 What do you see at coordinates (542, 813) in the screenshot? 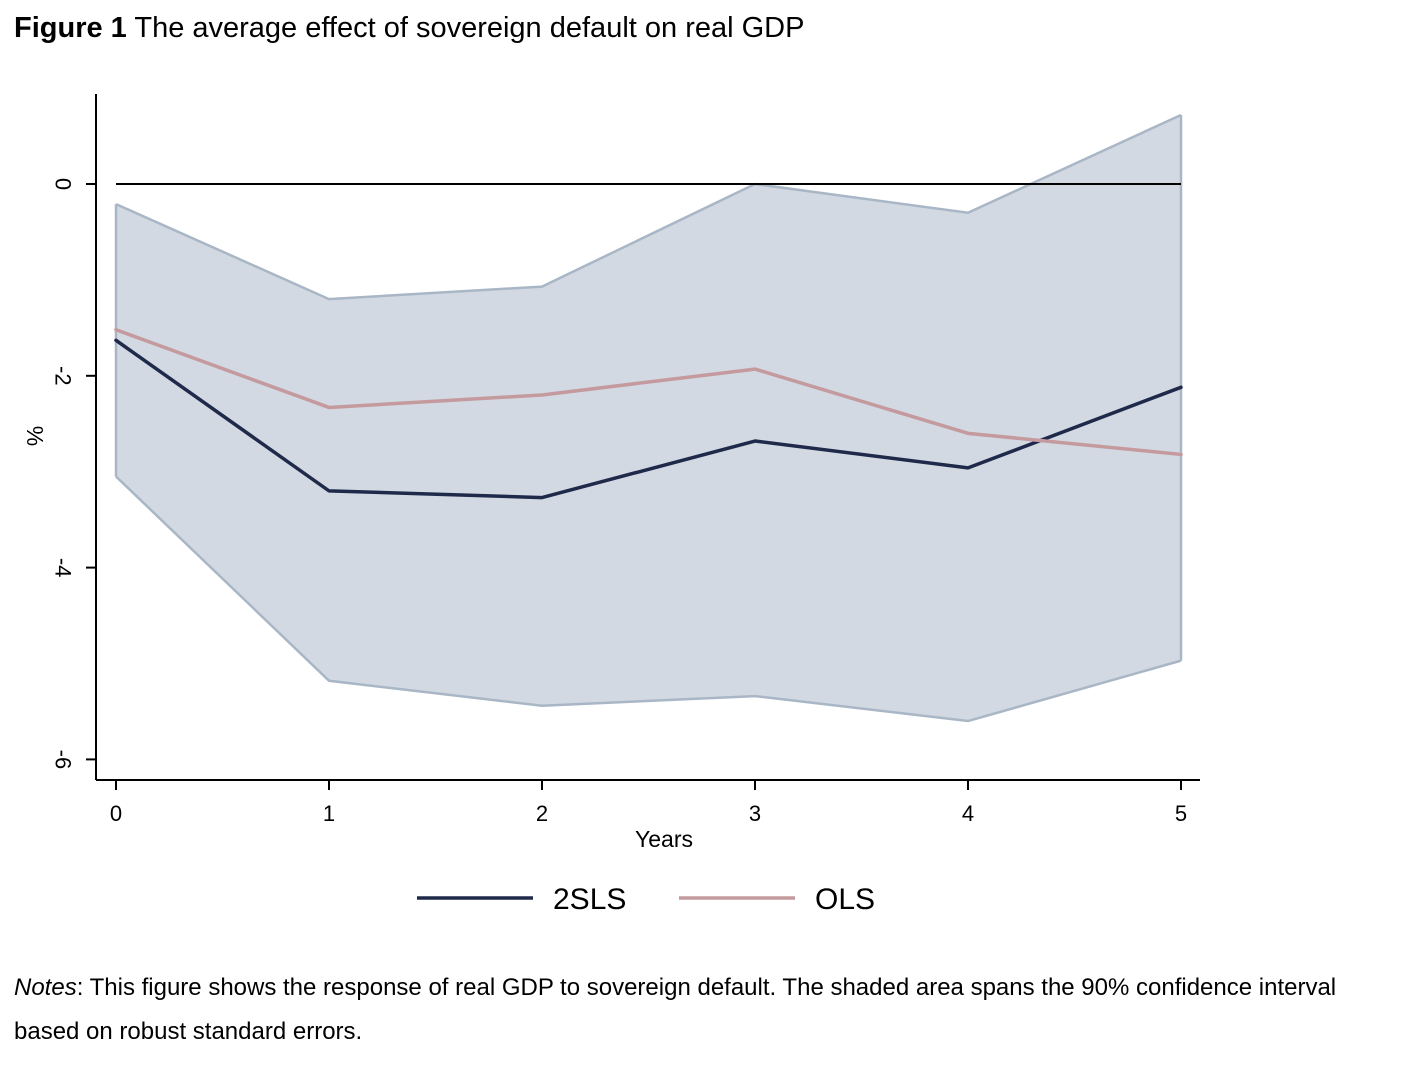
I see `x-tick-label: 2` at bounding box center [542, 813].